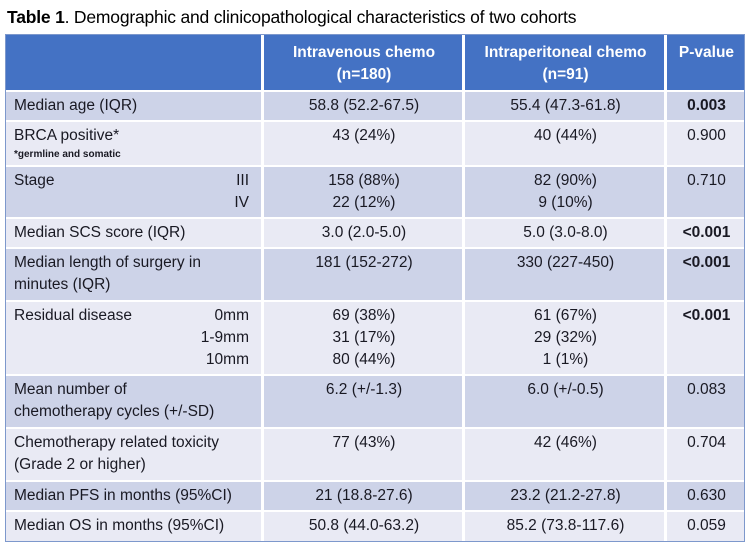 This screenshot has width=747, height=547. I want to click on p-value: 0.059, so click(706, 525).